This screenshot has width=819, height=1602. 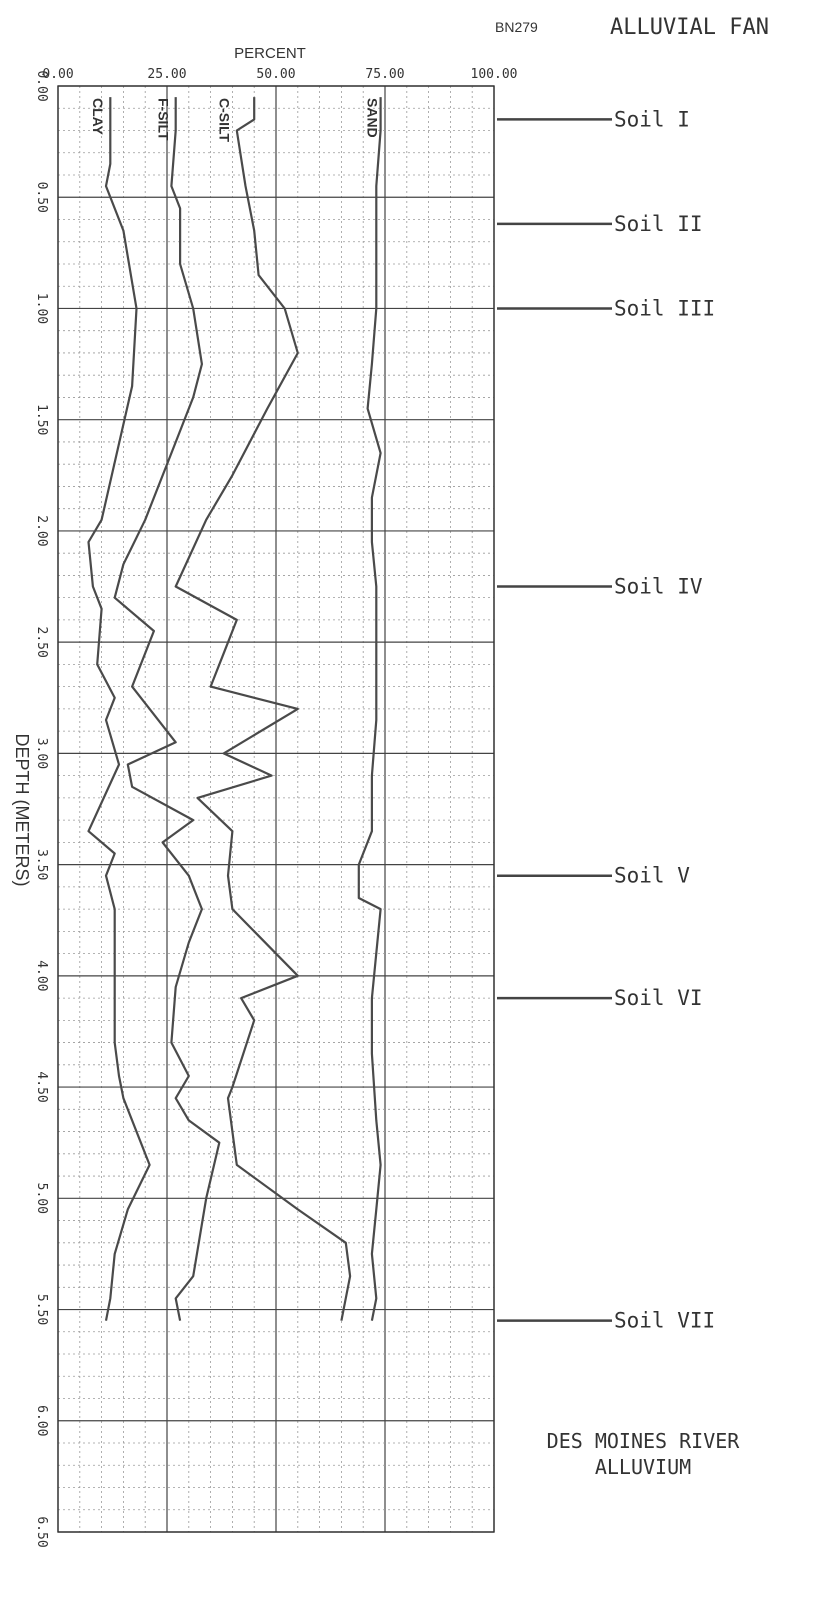 What do you see at coordinates (516, 27) in the screenshot?
I see `site-id: BN279` at bounding box center [516, 27].